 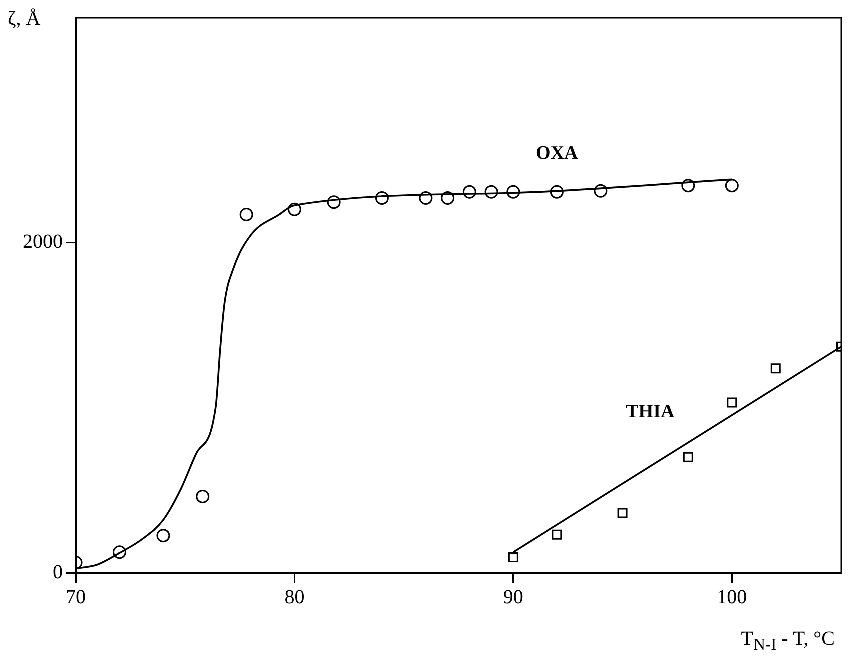 What do you see at coordinates (513, 597) in the screenshot?
I see `x-tick-label: 90` at bounding box center [513, 597].